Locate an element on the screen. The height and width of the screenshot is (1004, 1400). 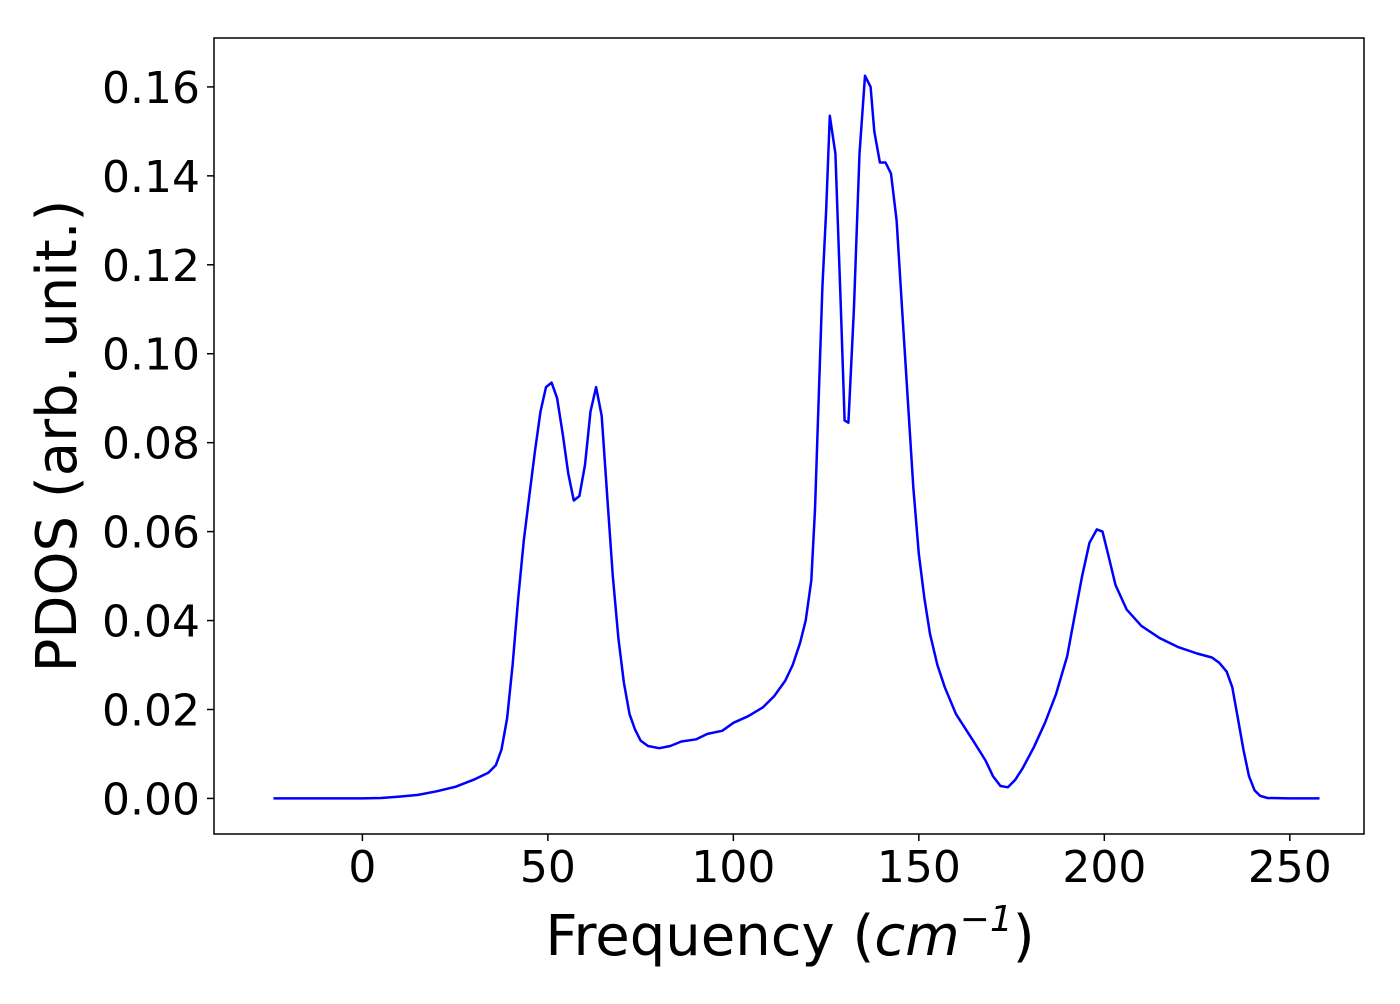
y-tick-label: 0.02 is located at coordinates (151, 710).